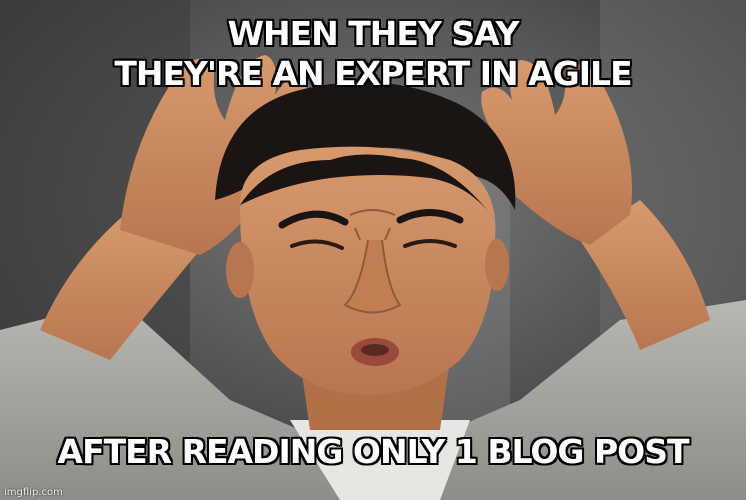 This screenshot has height=500, width=746. I want to click on top-caption-line-1: WHEN THEY SAY, so click(374, 33).